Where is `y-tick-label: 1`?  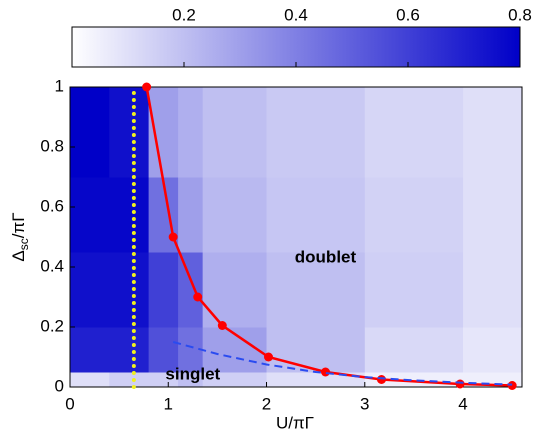
y-tick-label: 1 is located at coordinates (59, 85).